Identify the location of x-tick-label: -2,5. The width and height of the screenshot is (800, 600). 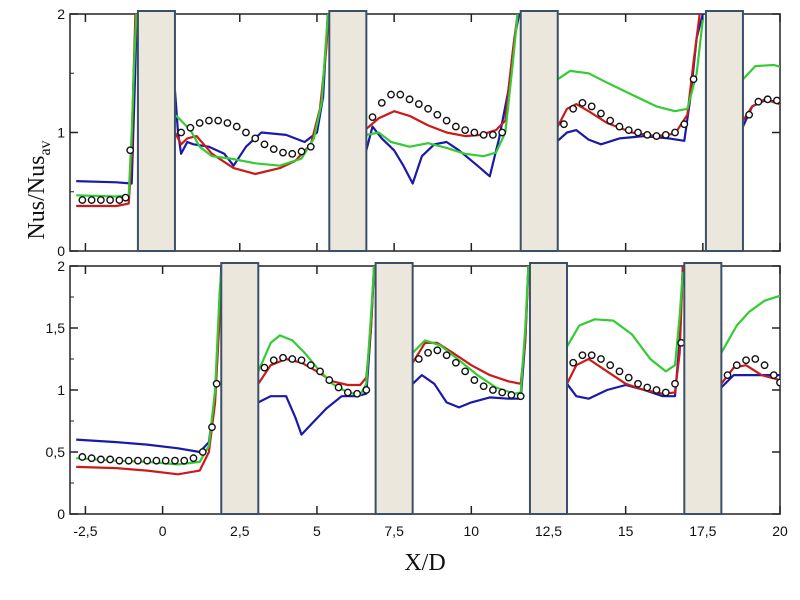
(85, 531).